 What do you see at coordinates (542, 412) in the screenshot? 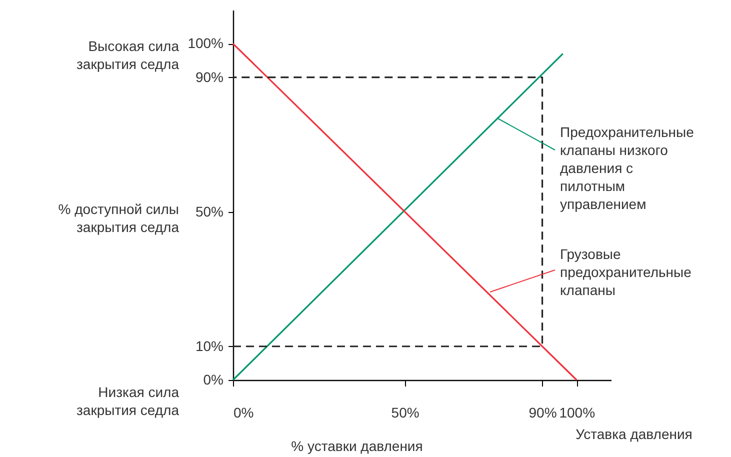
I see `x-tick-label: 90%` at bounding box center [542, 412].